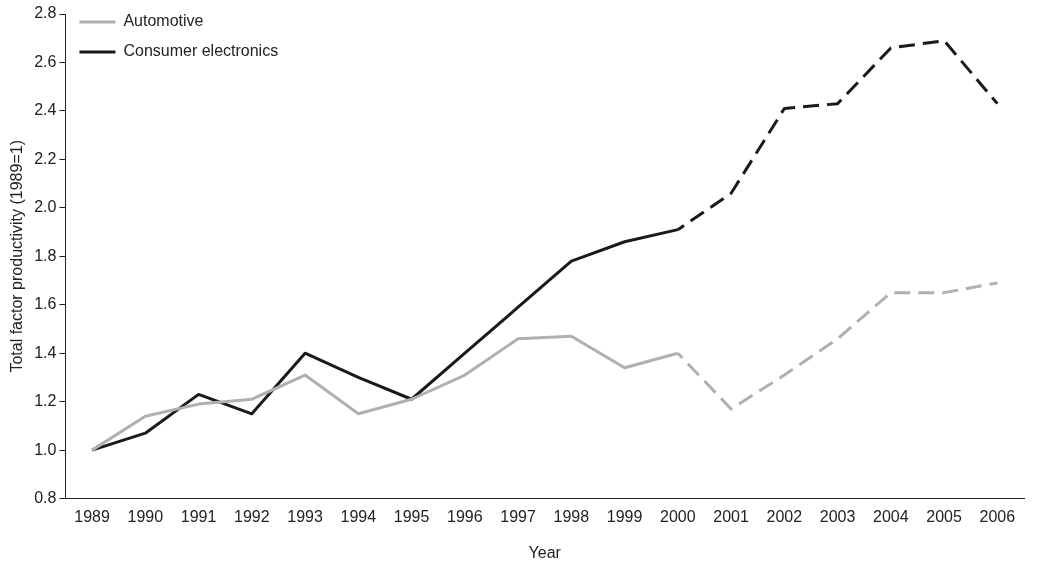 The height and width of the screenshot is (571, 1044). What do you see at coordinates (45, 352) in the screenshot?
I see `y-tick-label: 1.4` at bounding box center [45, 352].